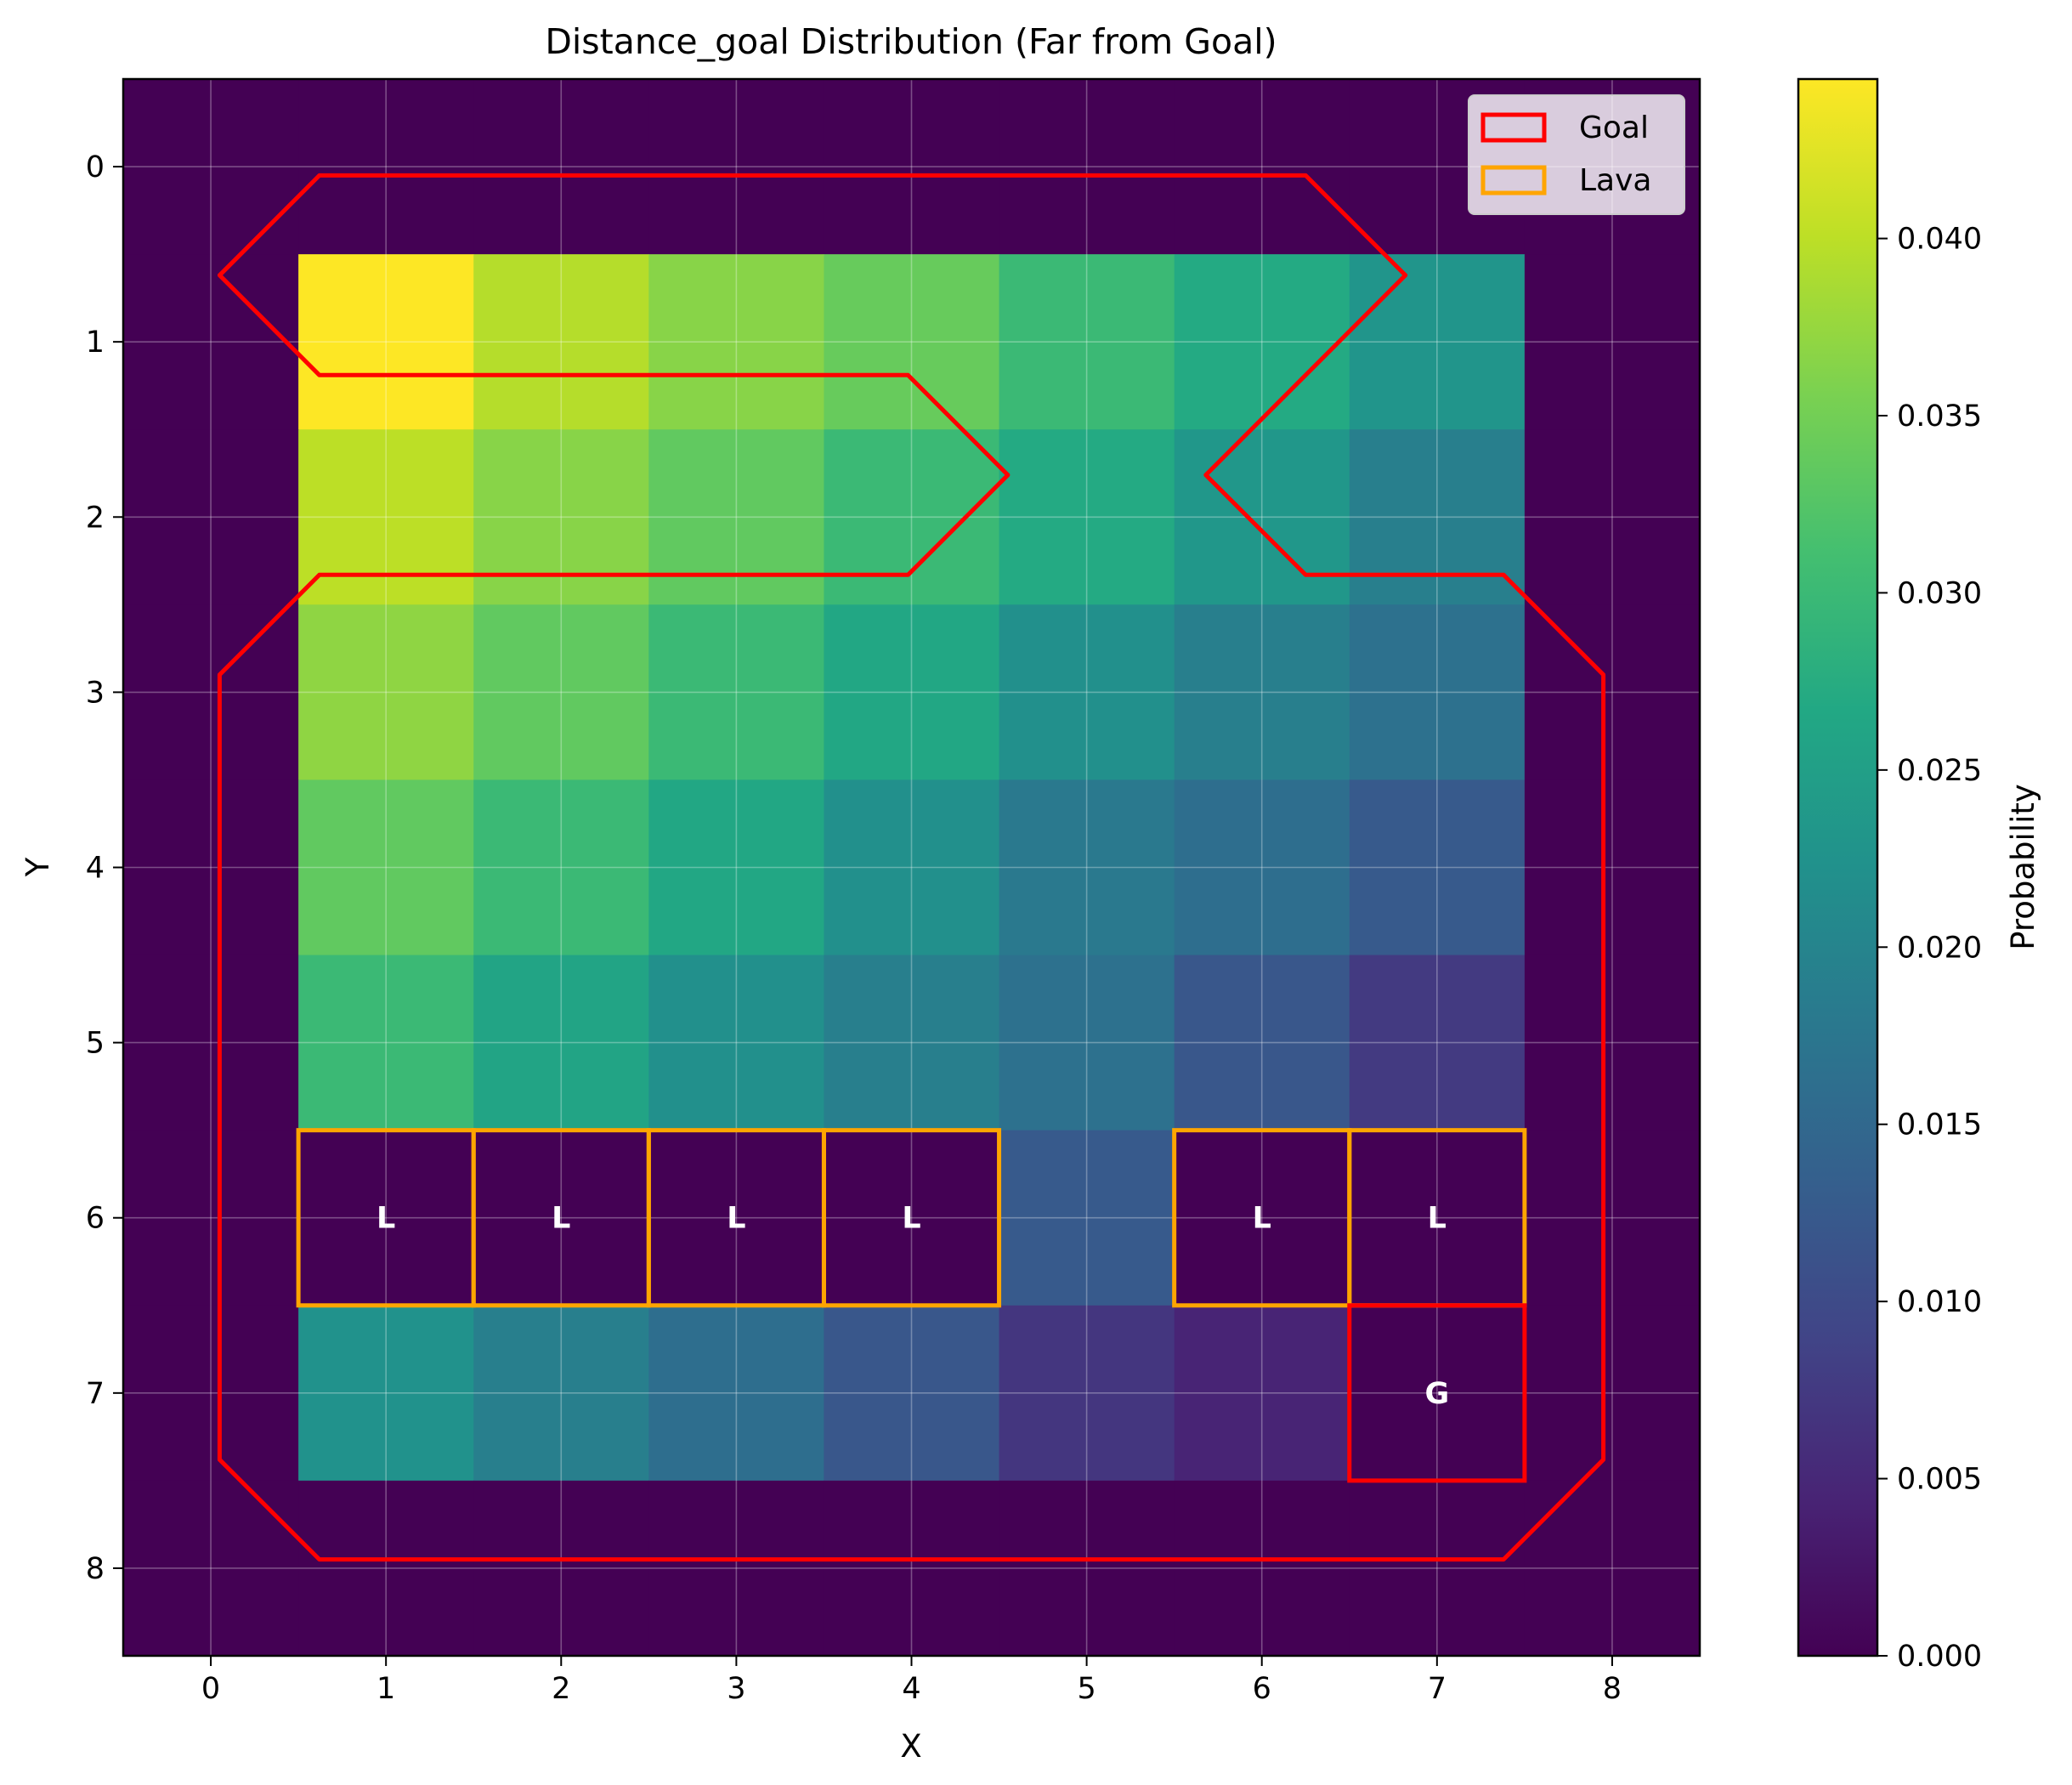  I want to click on colorbar-tick-label: 0.025, so click(1939, 771).